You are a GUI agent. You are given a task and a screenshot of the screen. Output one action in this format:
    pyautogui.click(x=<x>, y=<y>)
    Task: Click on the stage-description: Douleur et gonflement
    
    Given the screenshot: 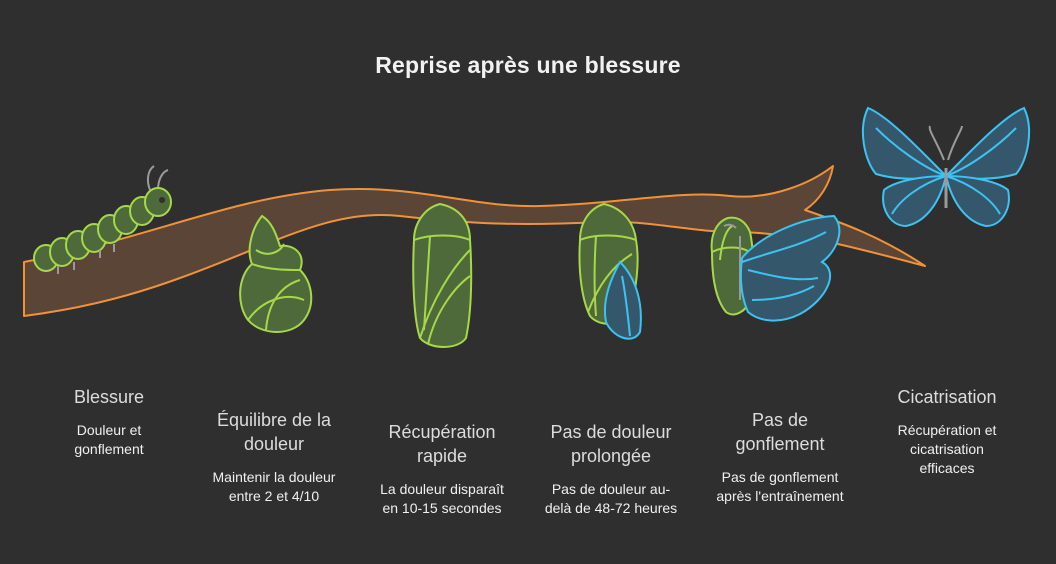 What is the action you would take?
    pyautogui.click(x=109, y=439)
    